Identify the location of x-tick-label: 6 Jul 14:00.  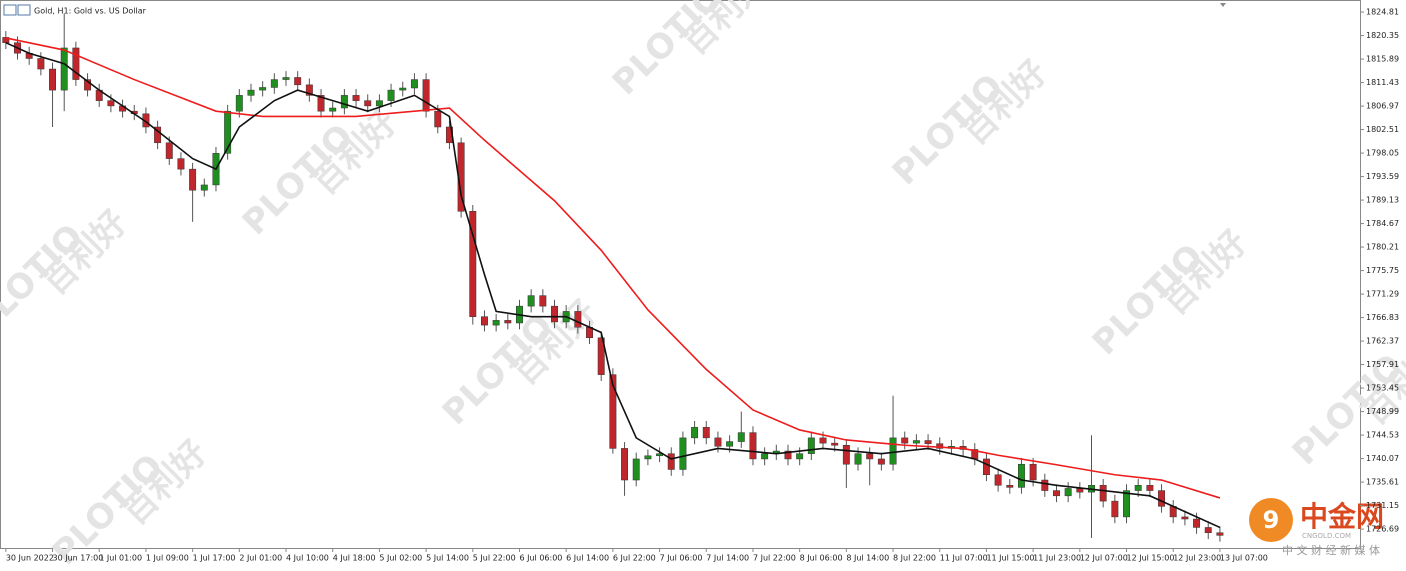
(587, 558).